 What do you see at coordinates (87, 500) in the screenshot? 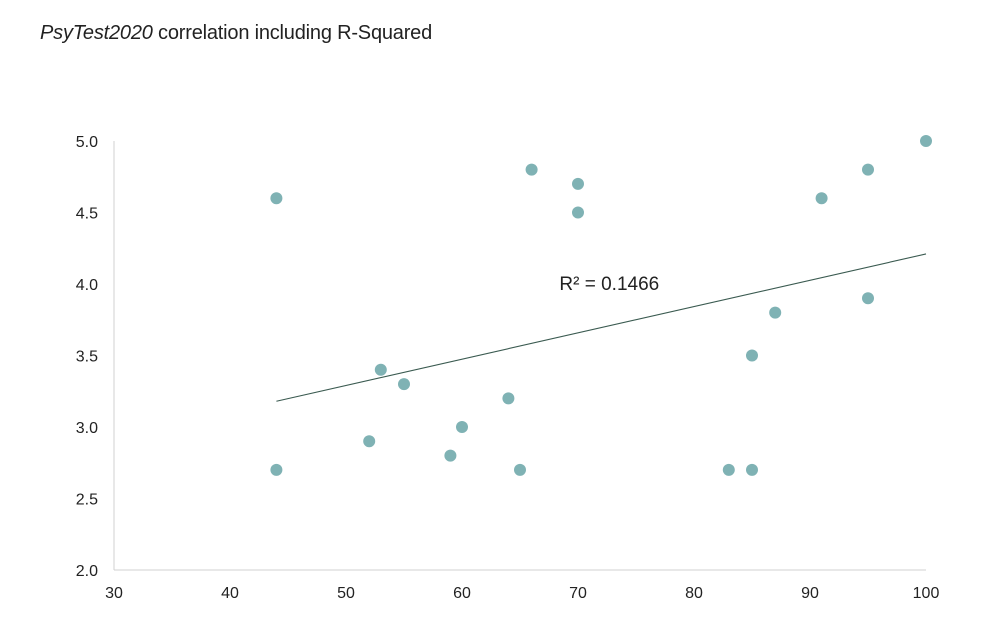
I see `y-tick-label: 2.5` at bounding box center [87, 500].